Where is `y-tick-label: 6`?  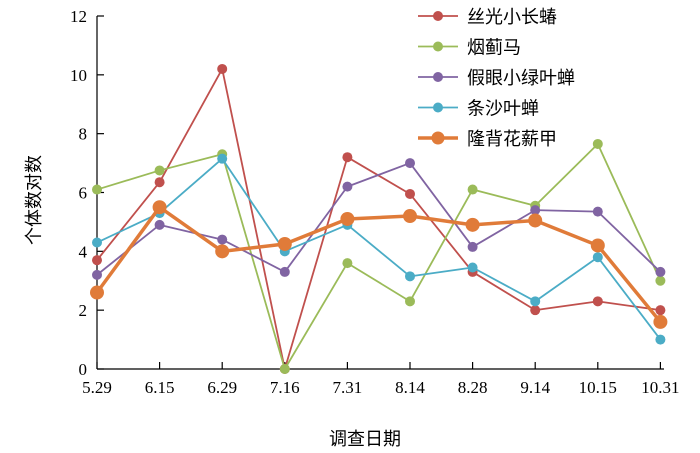
y-tick-label: 6 is located at coordinates (83, 193).